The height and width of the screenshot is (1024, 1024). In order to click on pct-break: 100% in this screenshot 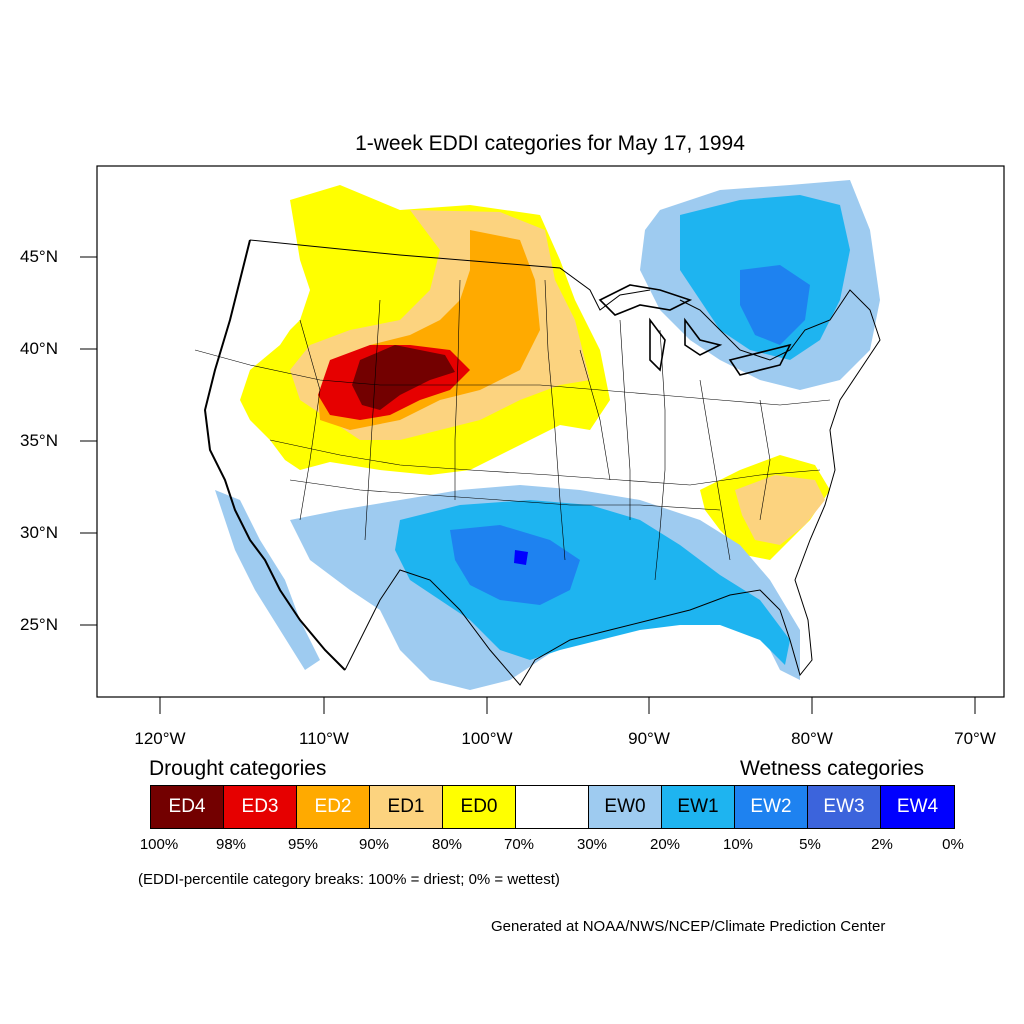, I will do `click(159, 844)`.